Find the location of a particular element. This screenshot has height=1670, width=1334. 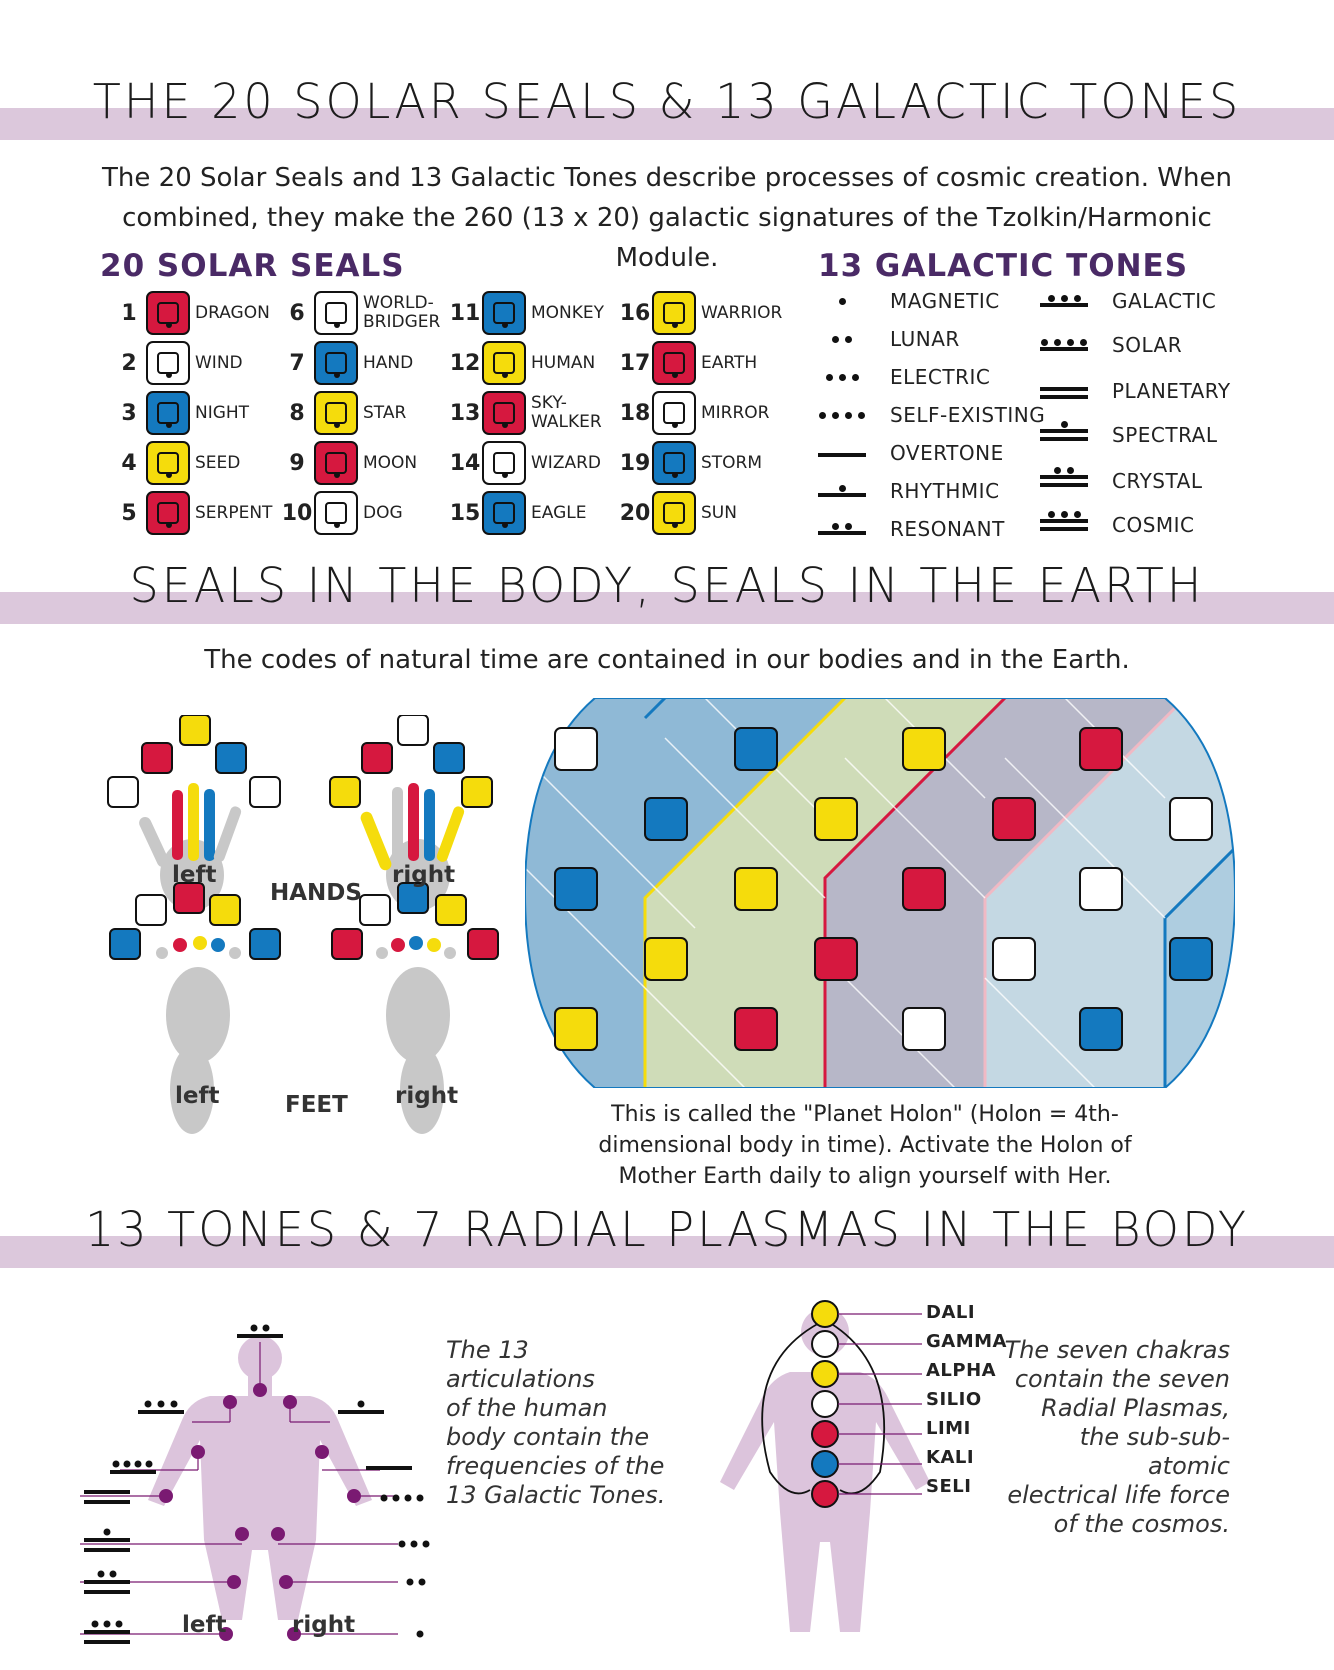

solar-seal-item: 14 WIZARD is located at coordinates (524, 463).